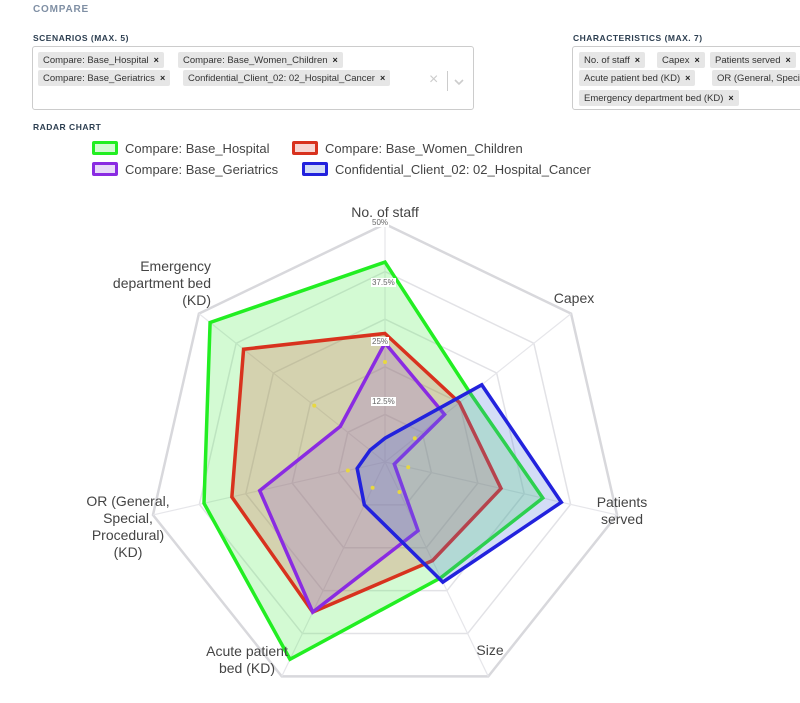 The width and height of the screenshot is (800, 703). What do you see at coordinates (748, 60) in the screenshot?
I see `tag-label: Patients served` at bounding box center [748, 60].